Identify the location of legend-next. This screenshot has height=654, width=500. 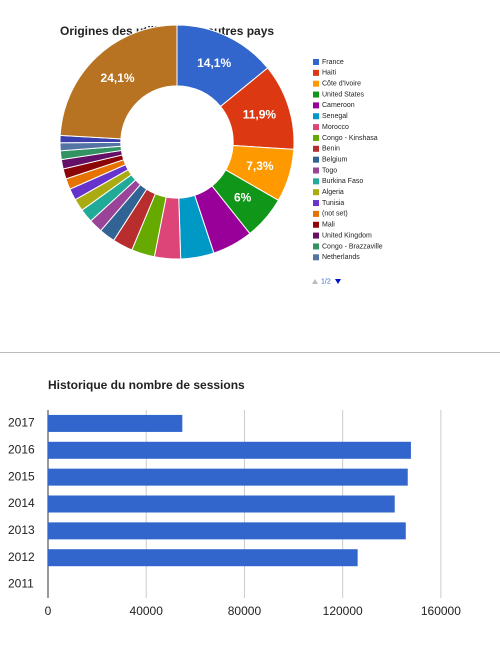
(338, 281).